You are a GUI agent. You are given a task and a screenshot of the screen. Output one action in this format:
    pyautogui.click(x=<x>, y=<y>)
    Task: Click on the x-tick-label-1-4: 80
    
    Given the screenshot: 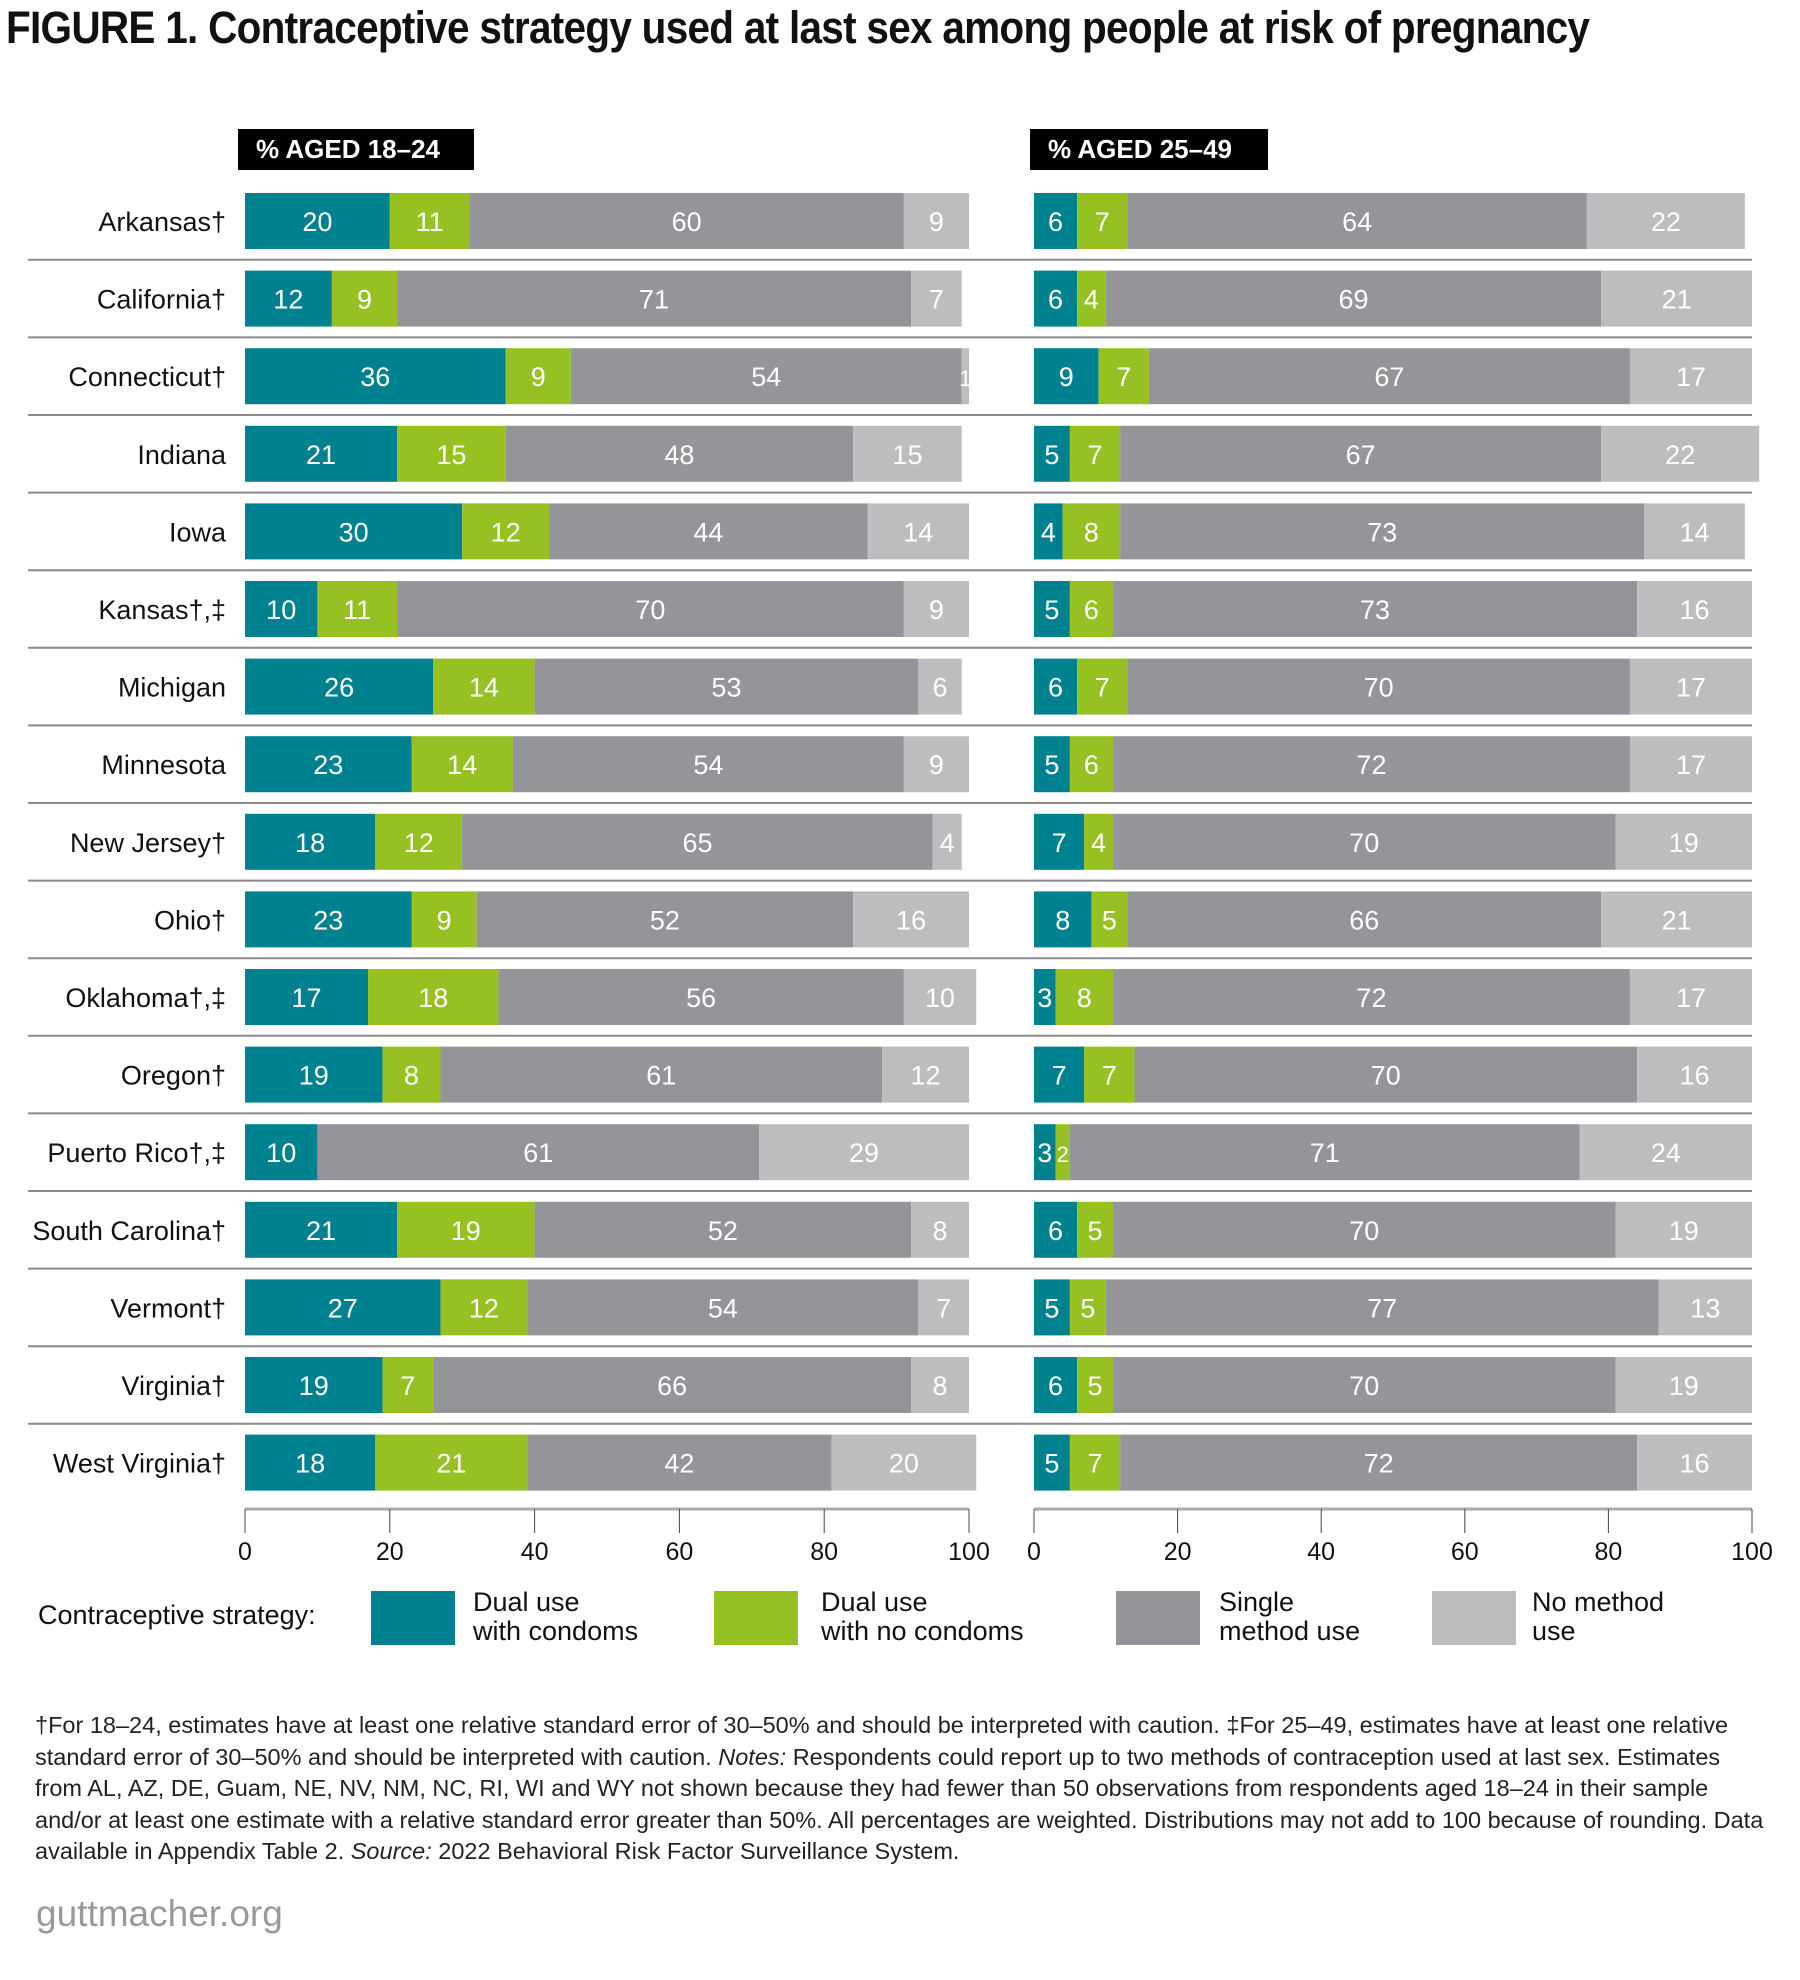 What is the action you would take?
    pyautogui.click(x=1608, y=1552)
    